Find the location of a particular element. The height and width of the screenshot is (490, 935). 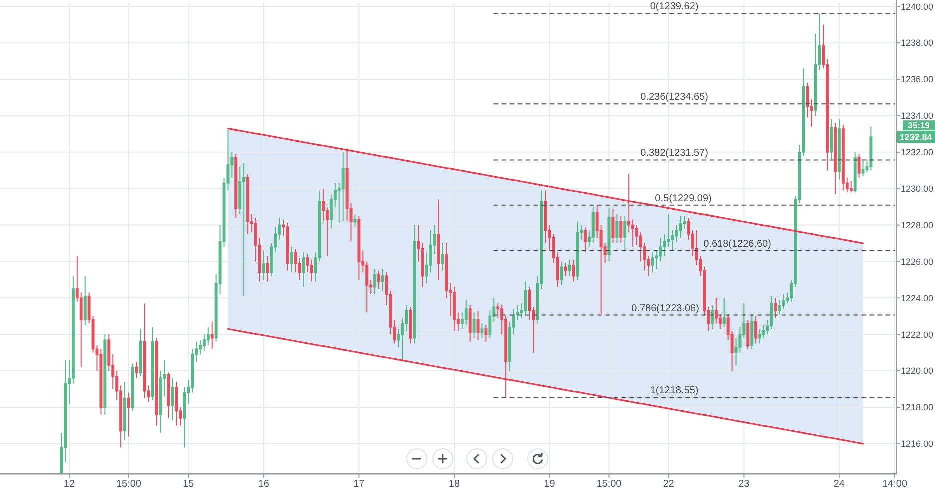

series-label: 0.382(1231.57) is located at coordinates (674, 154).